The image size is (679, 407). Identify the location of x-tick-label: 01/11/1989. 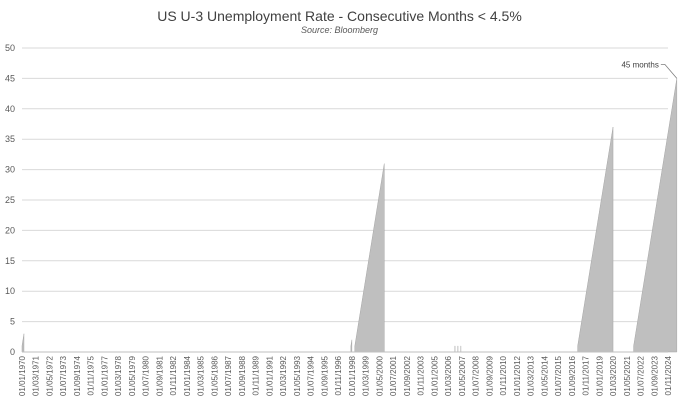
(256, 375).